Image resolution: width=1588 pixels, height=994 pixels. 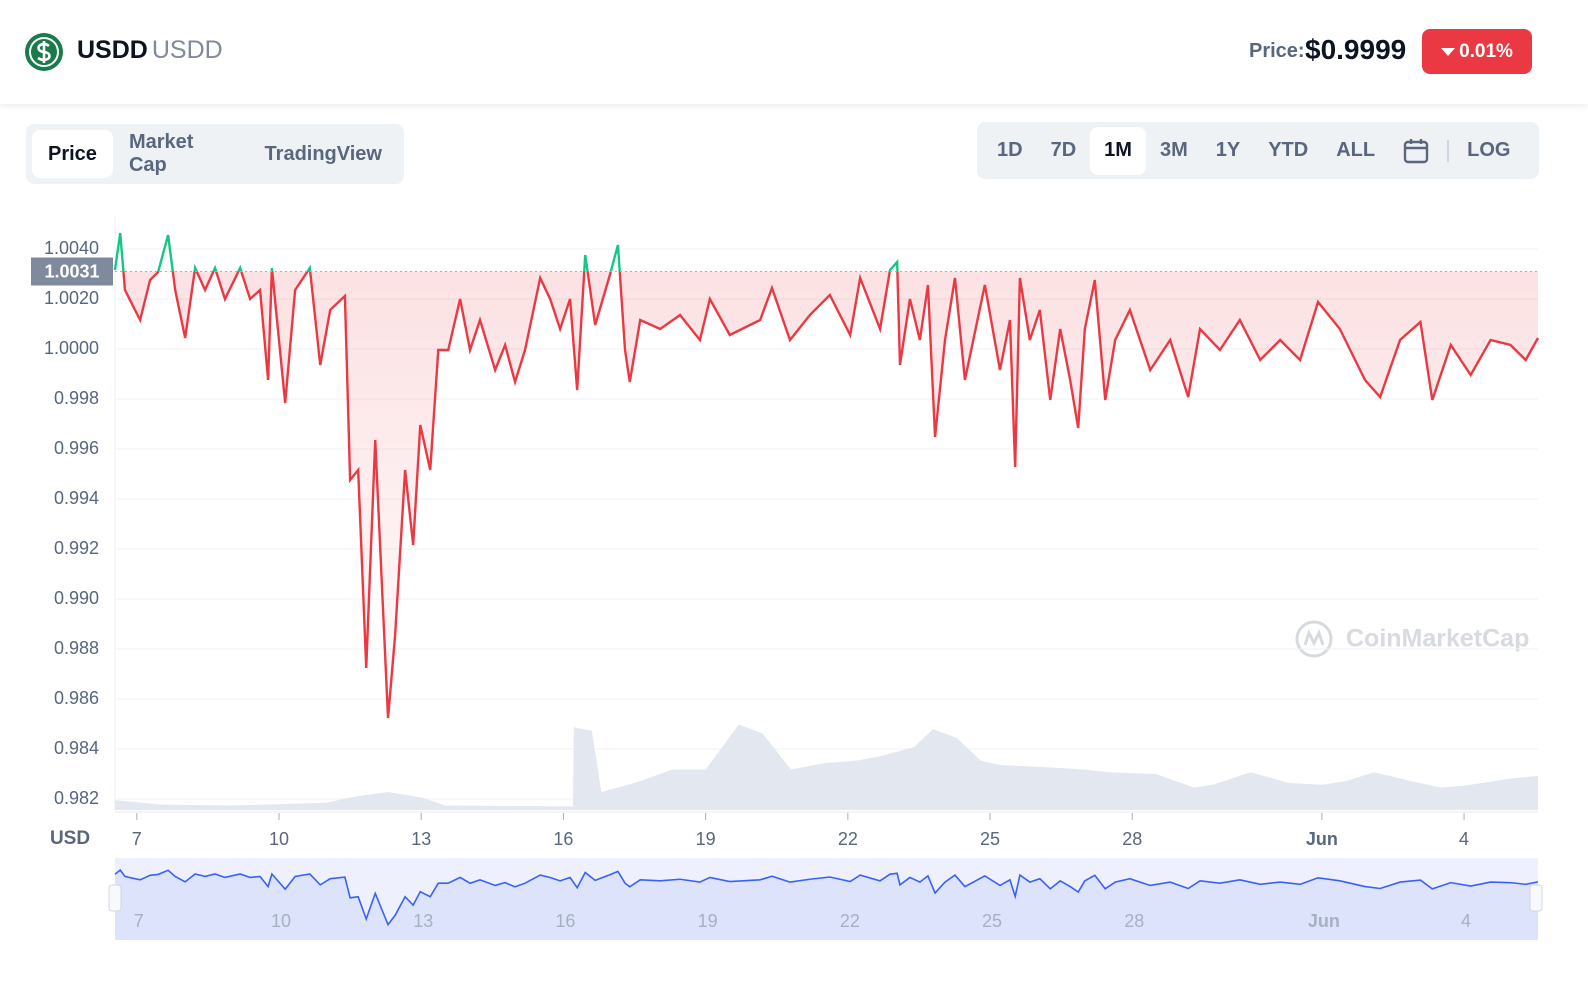 I want to click on log-button: LOG, so click(x=1489, y=150).